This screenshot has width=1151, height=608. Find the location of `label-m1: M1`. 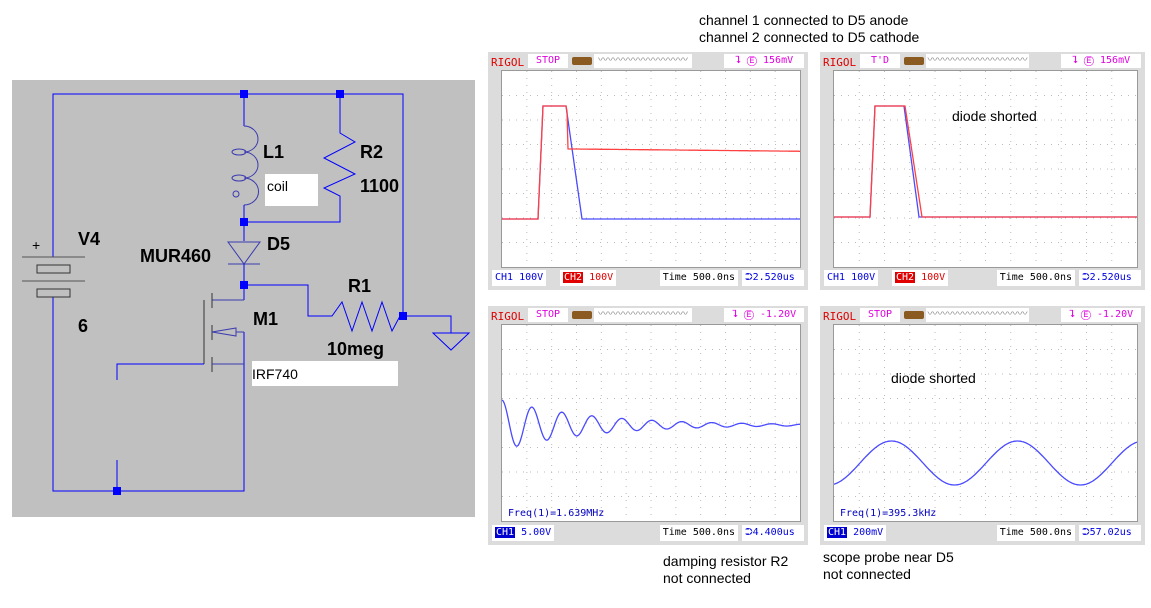

label-m1: M1 is located at coordinates (265, 319).